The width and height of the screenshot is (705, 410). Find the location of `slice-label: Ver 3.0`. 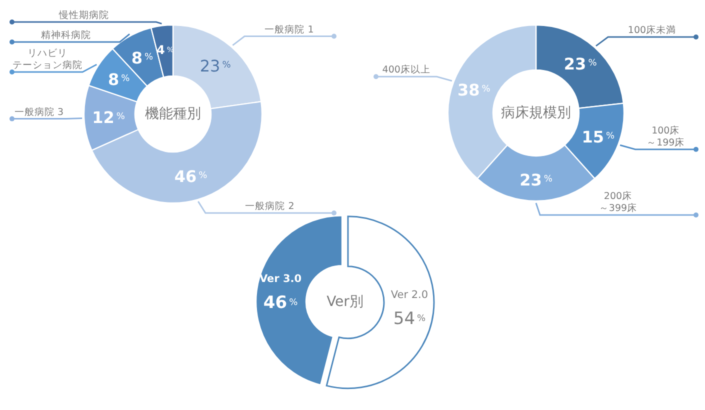

slice-label: Ver 3.0 is located at coordinates (280, 278).